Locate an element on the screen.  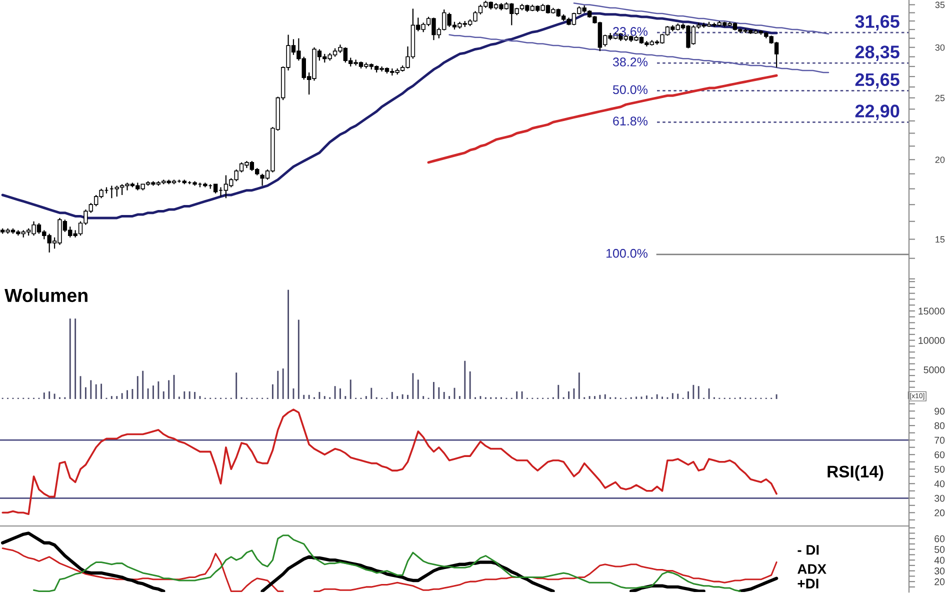
text: RSI(14) is located at coordinates (856, 473).